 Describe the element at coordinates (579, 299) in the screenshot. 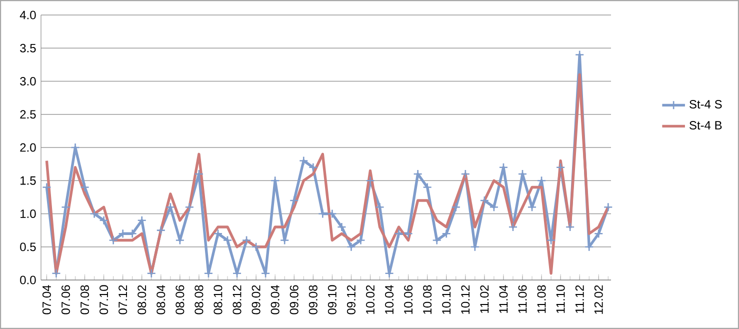

I see `x-tick-label: 11.12` at that location.